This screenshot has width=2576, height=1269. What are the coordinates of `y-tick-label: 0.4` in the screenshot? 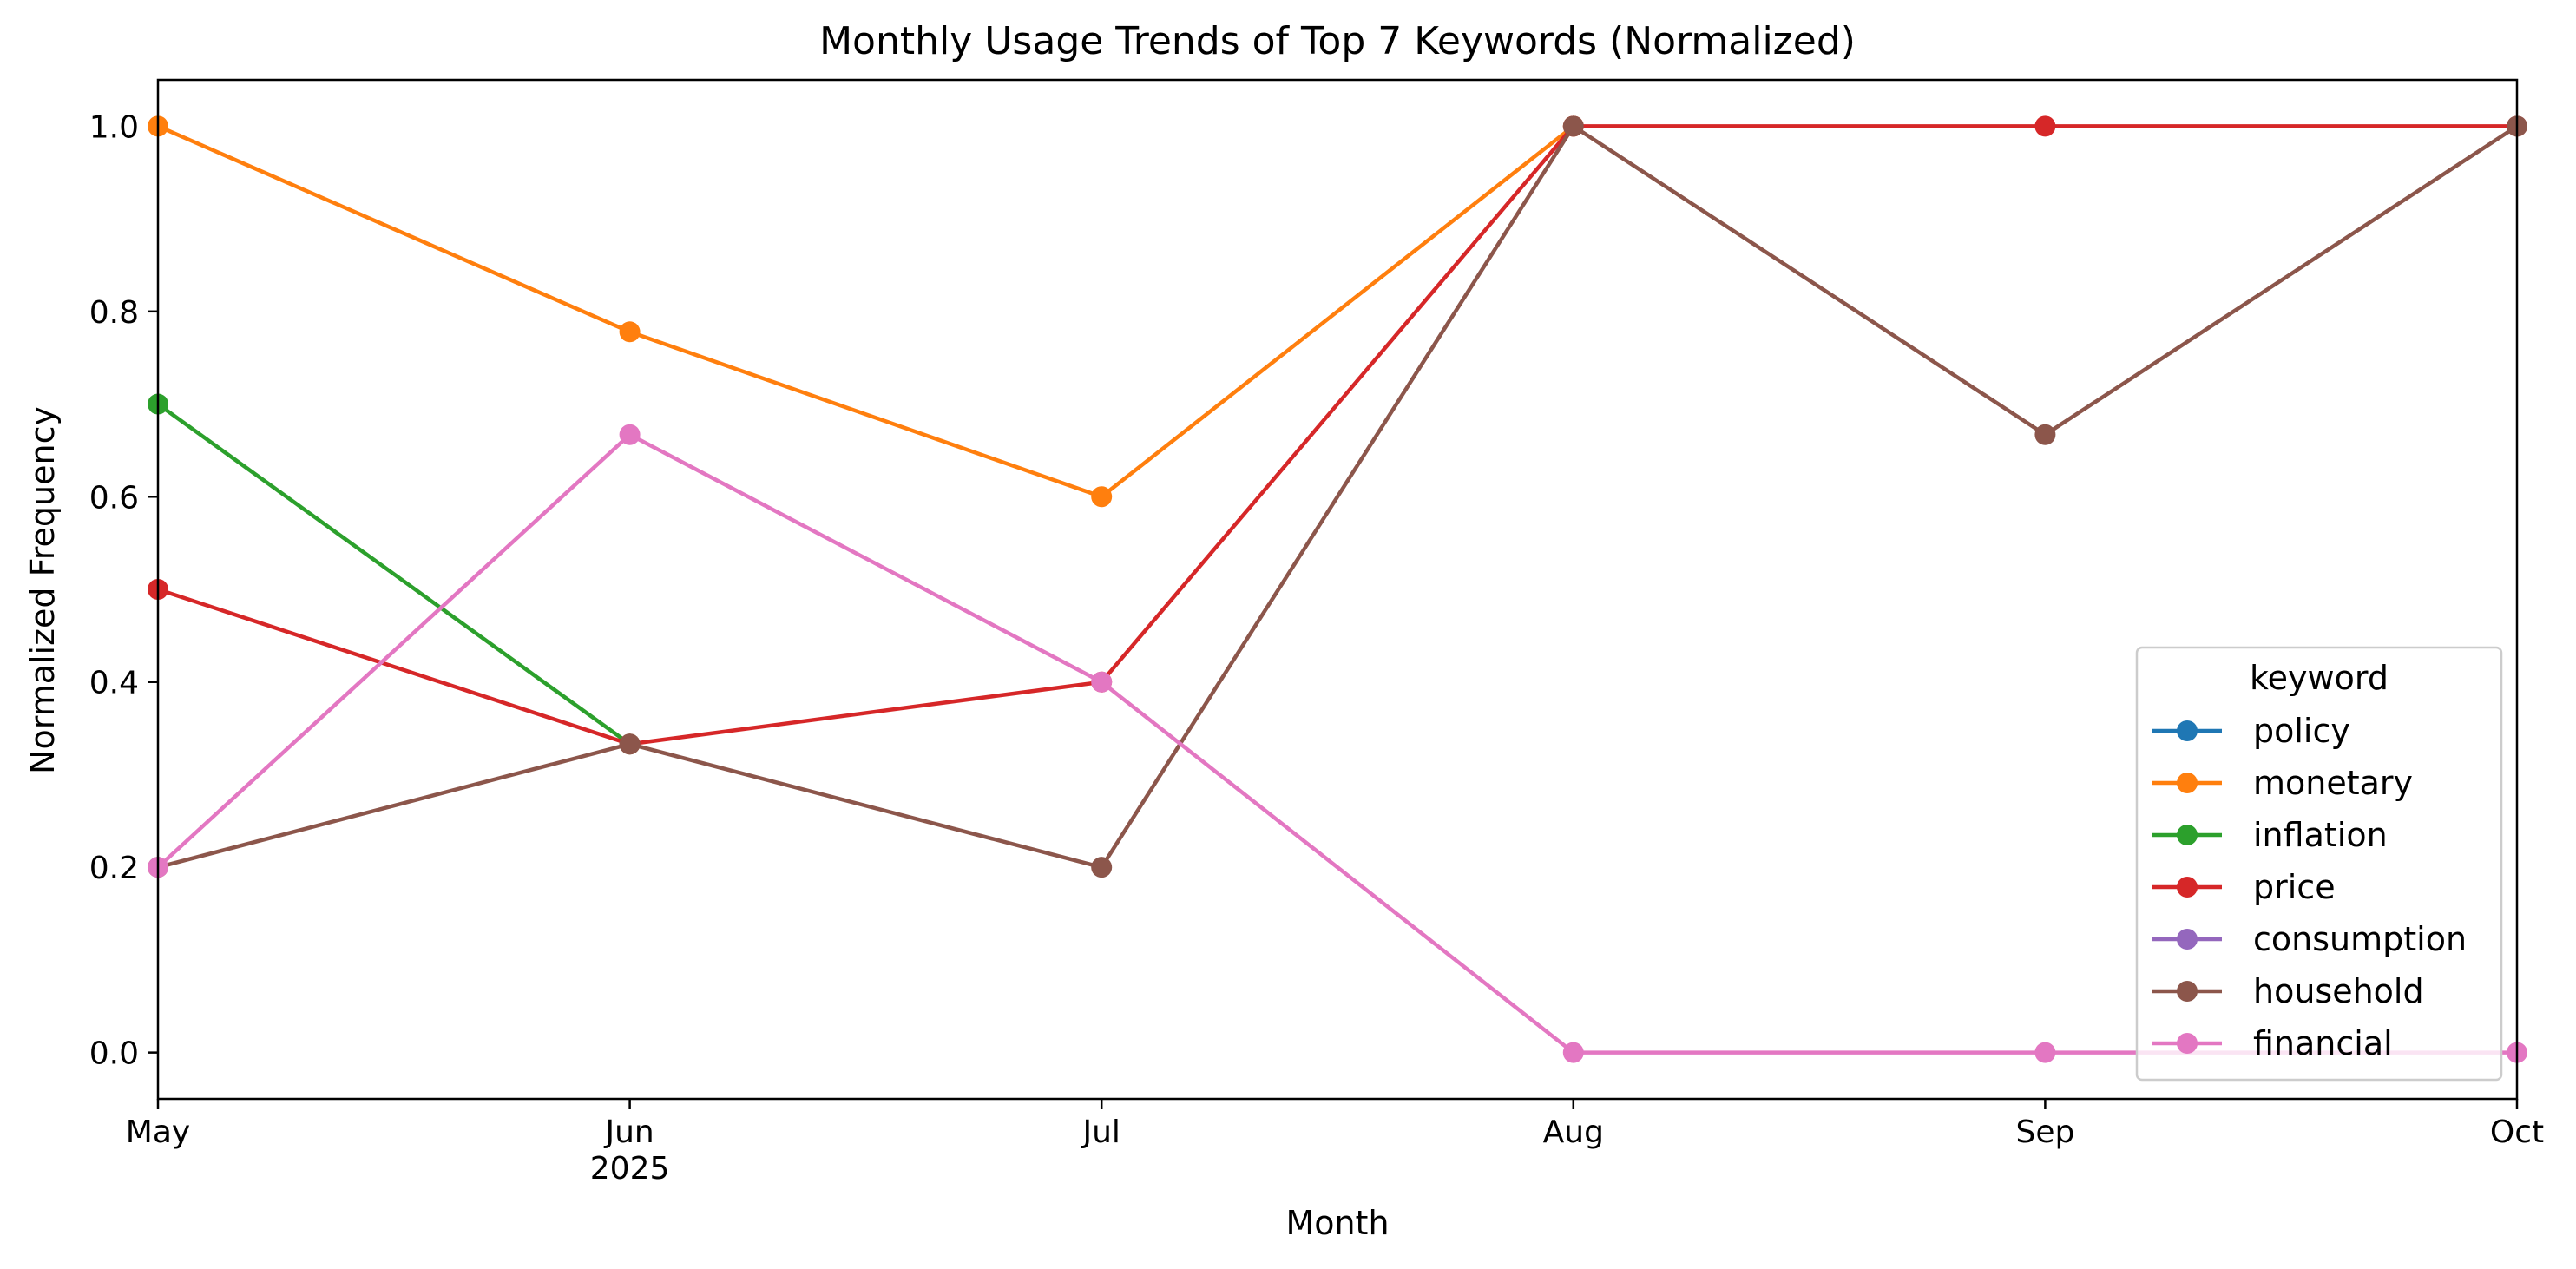 It's located at (114, 684).